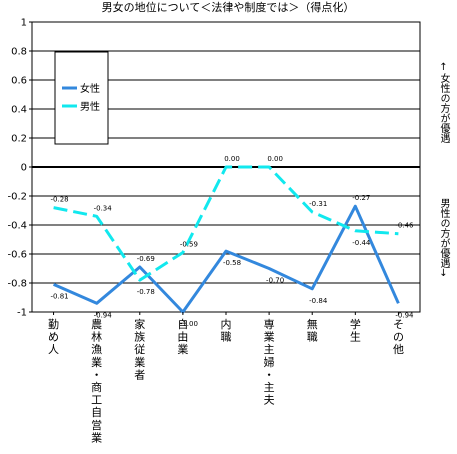  I want to click on x-tick-label: 学生, so click(355, 330).